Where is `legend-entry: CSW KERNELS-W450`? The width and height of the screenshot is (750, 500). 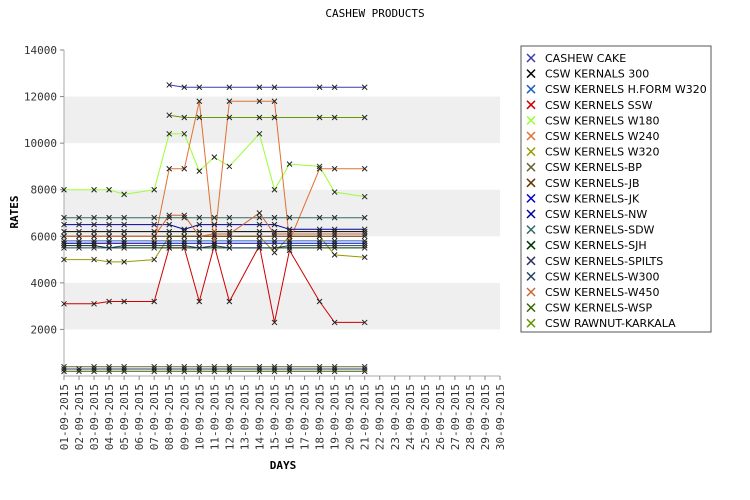 legend-entry: CSW KERNELS-W450 is located at coordinates (593, 292).